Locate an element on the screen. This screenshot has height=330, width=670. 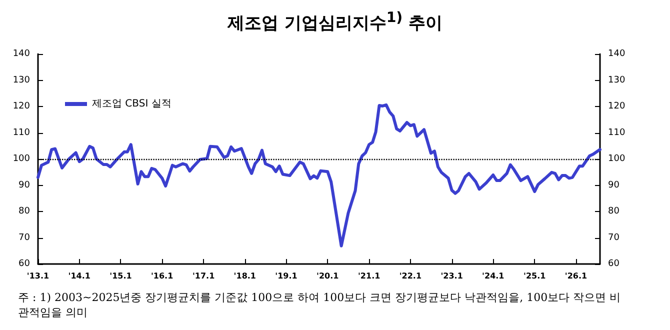
y2-tick-label: 90 is located at coordinates (614, 185).